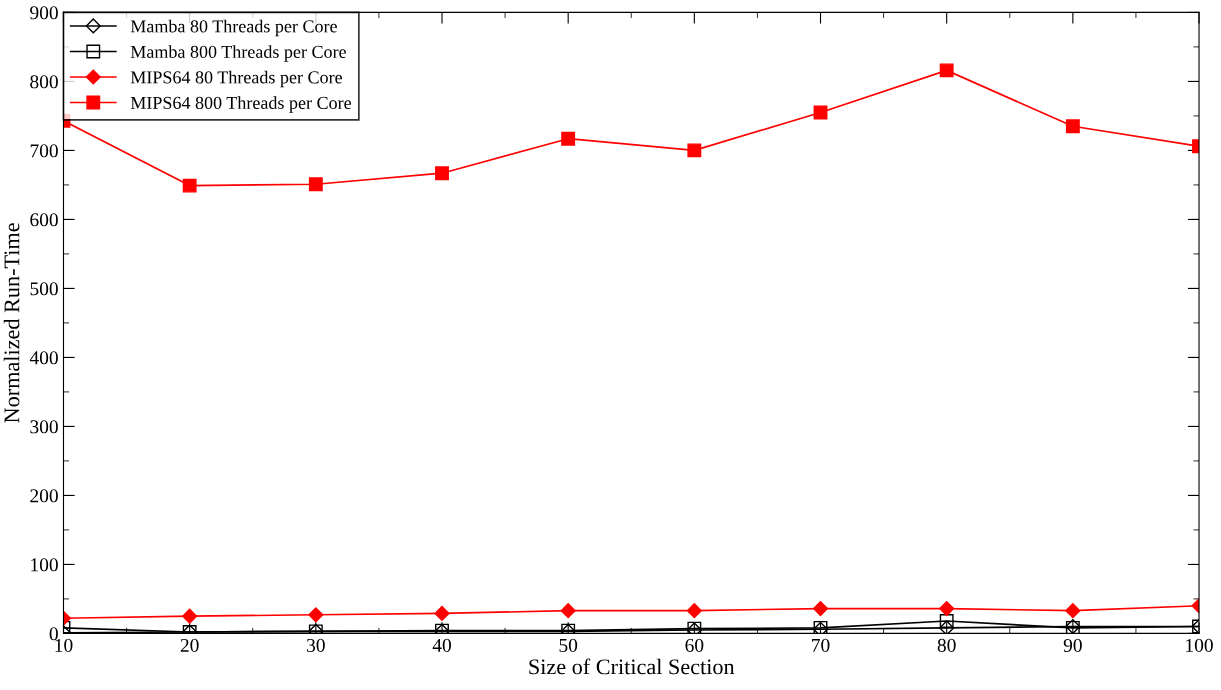  What do you see at coordinates (44, 13) in the screenshot?
I see `y-tick-label: 900` at bounding box center [44, 13].